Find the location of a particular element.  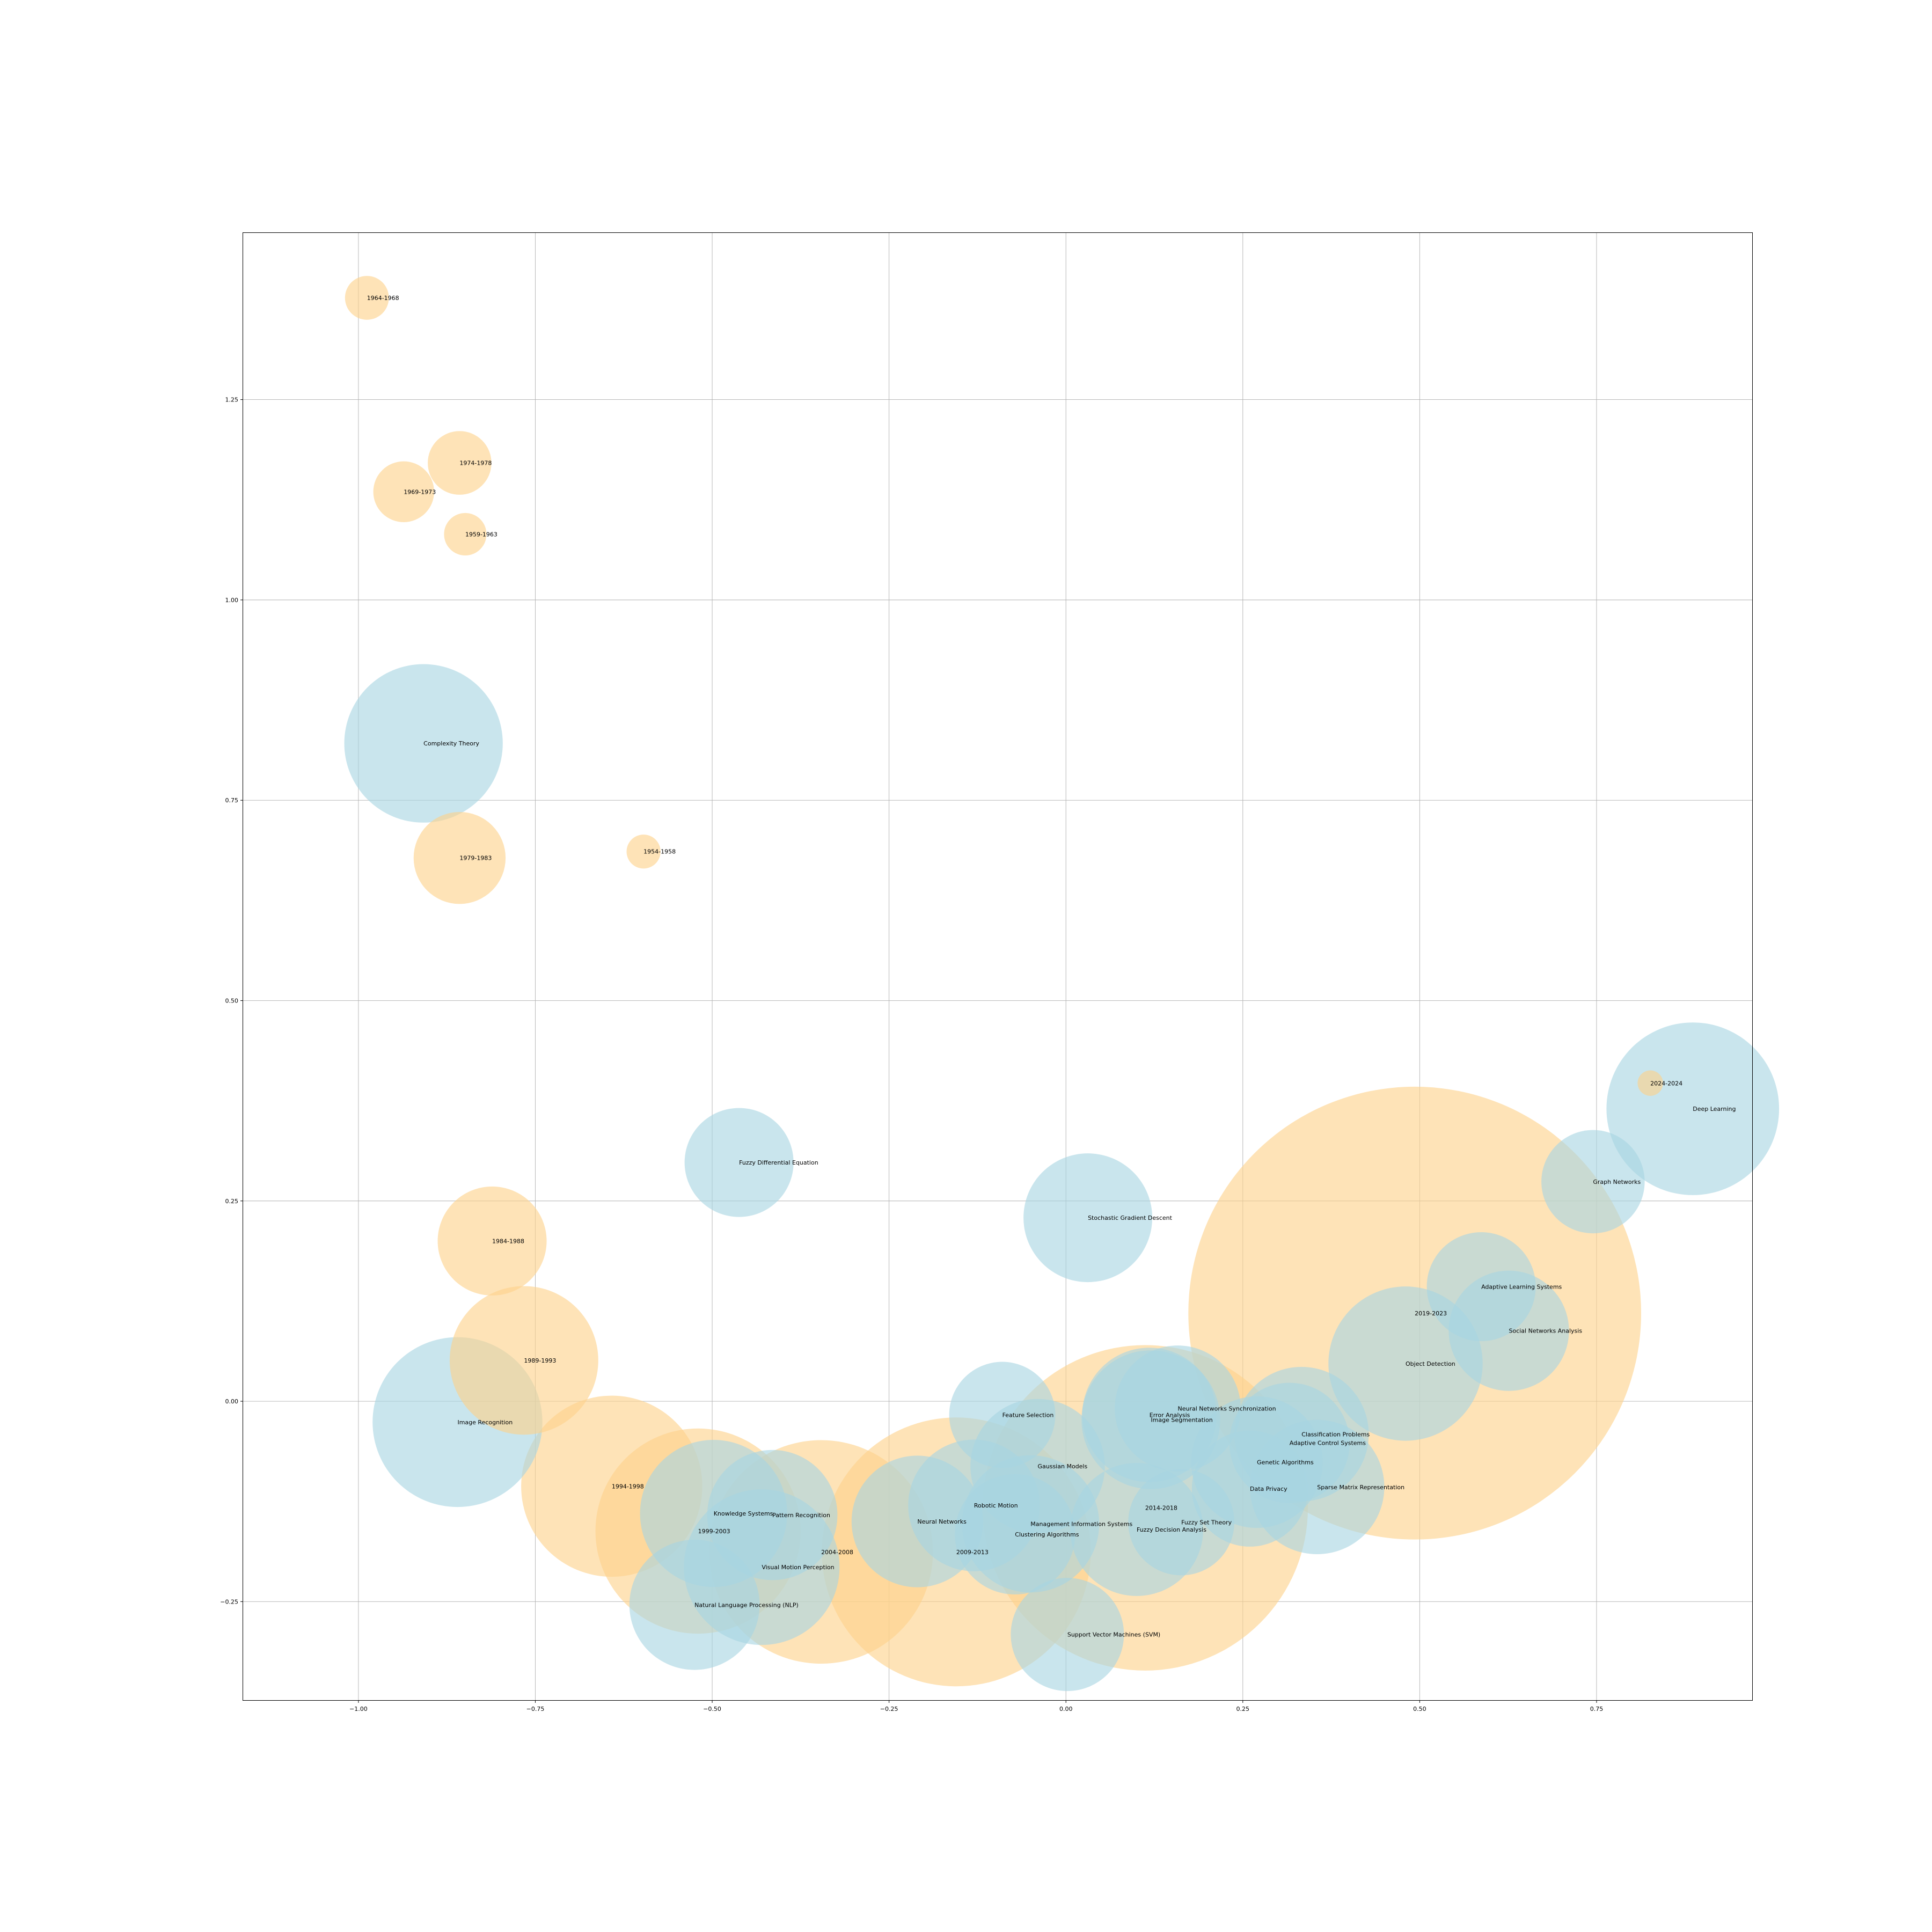

bubble-label: Error Analysis is located at coordinates (1170, 1414).